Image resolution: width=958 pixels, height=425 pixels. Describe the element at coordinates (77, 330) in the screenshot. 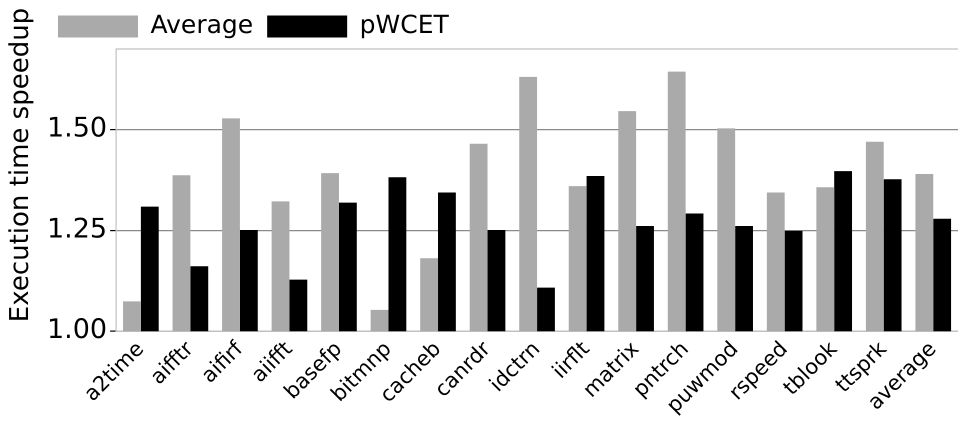

I see `y-tick-label: 1.00` at that location.